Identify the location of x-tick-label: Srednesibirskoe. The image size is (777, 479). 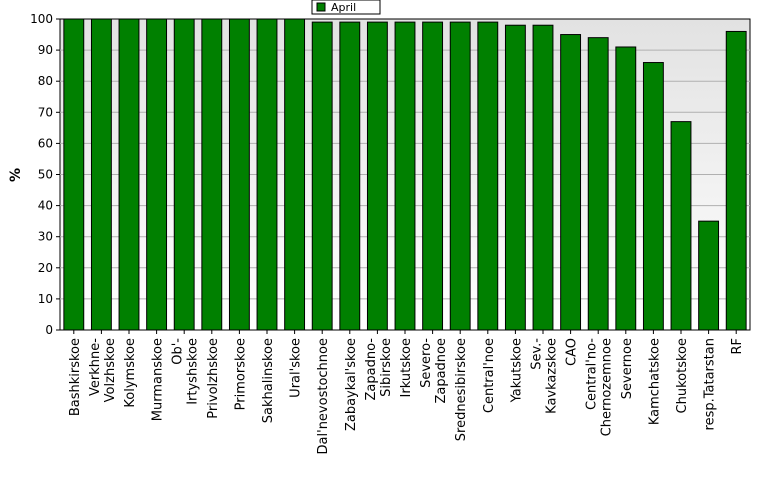
(461, 389).